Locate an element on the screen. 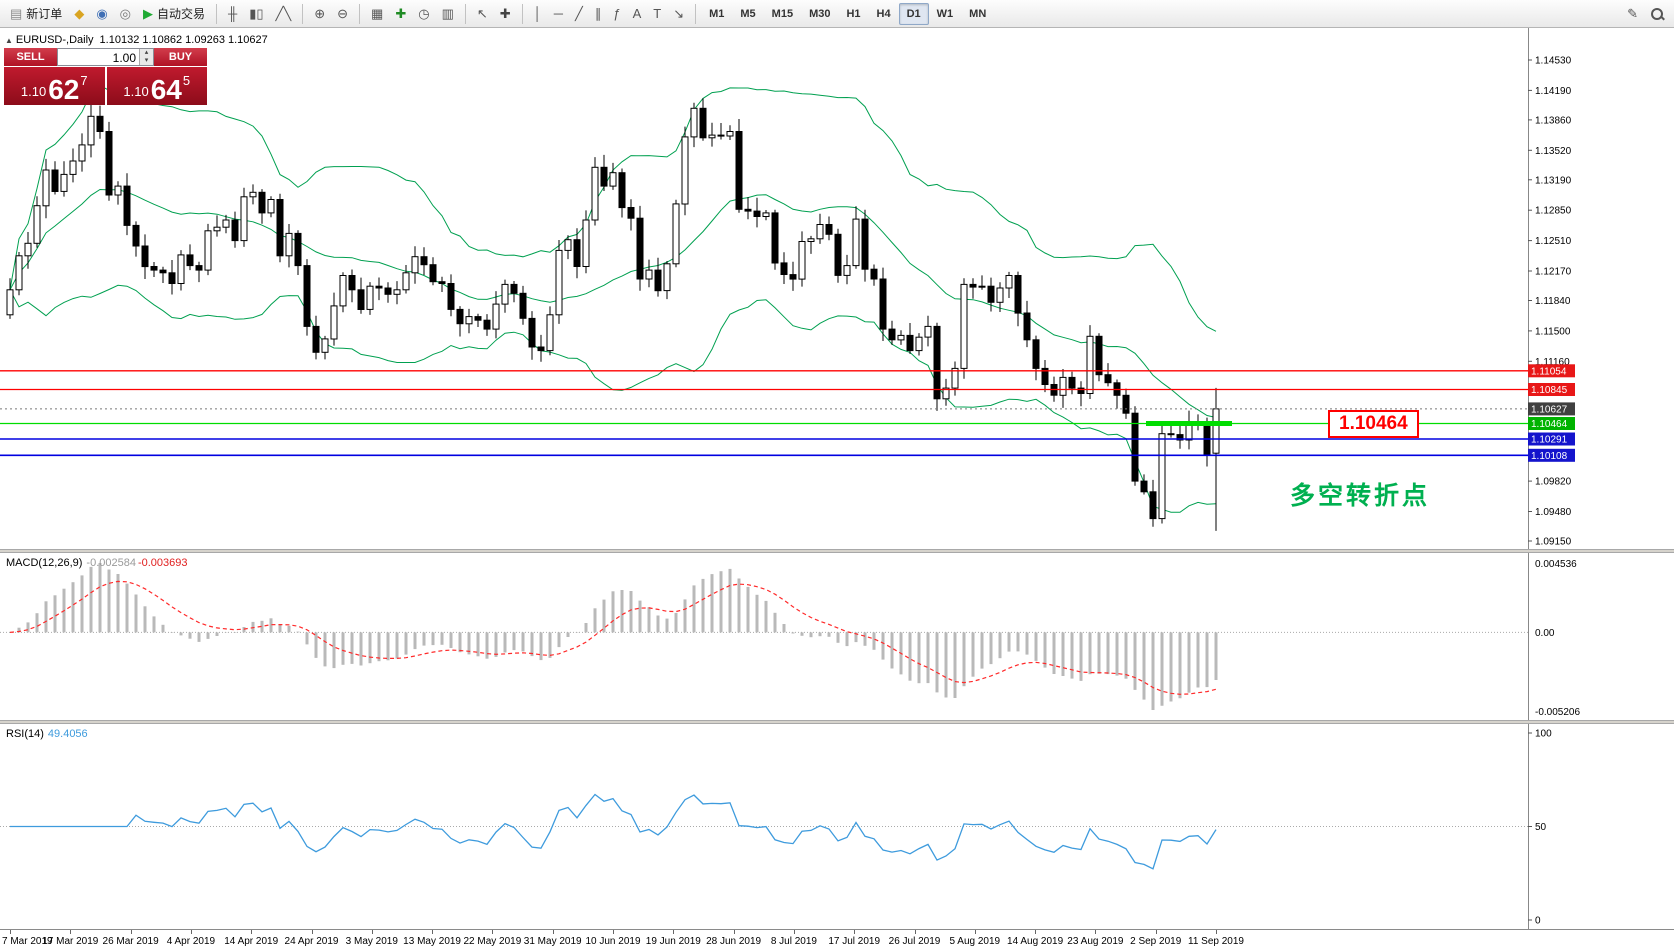 The height and width of the screenshot is (952, 1674). rsi-name: RSI(14) is located at coordinates (25, 734).